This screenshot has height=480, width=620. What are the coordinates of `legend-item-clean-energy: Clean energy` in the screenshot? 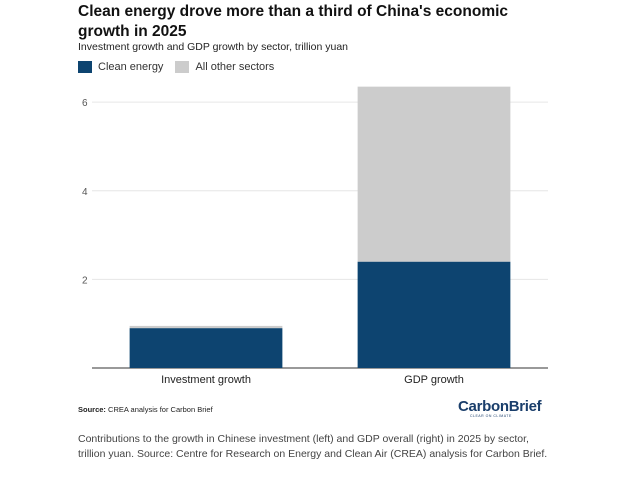 It's located at (120, 67).